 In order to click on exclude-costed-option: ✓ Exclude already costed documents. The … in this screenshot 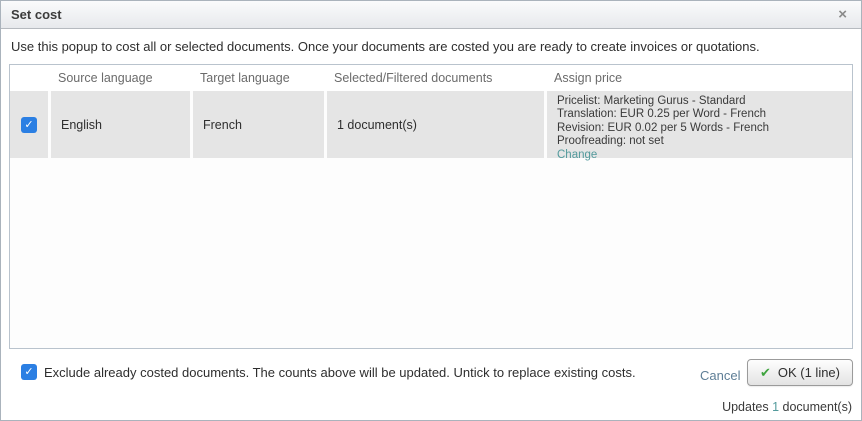, I will do `click(328, 372)`.